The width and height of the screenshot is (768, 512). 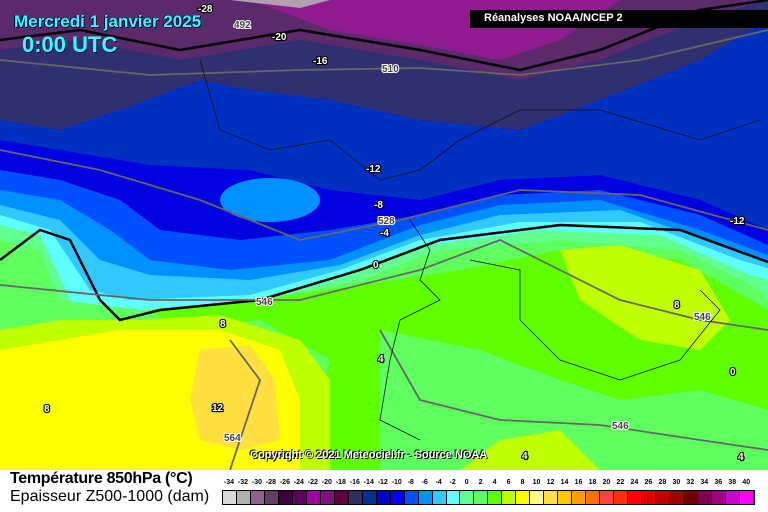 I want to click on band-lime-patch, so click(x=645, y=297).